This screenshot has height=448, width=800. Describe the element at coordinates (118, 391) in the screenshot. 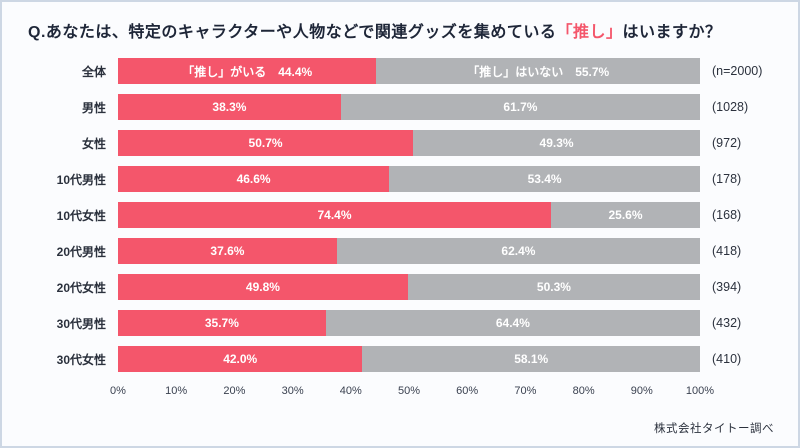

I see `x-axis-tick-label: 0%` at that location.